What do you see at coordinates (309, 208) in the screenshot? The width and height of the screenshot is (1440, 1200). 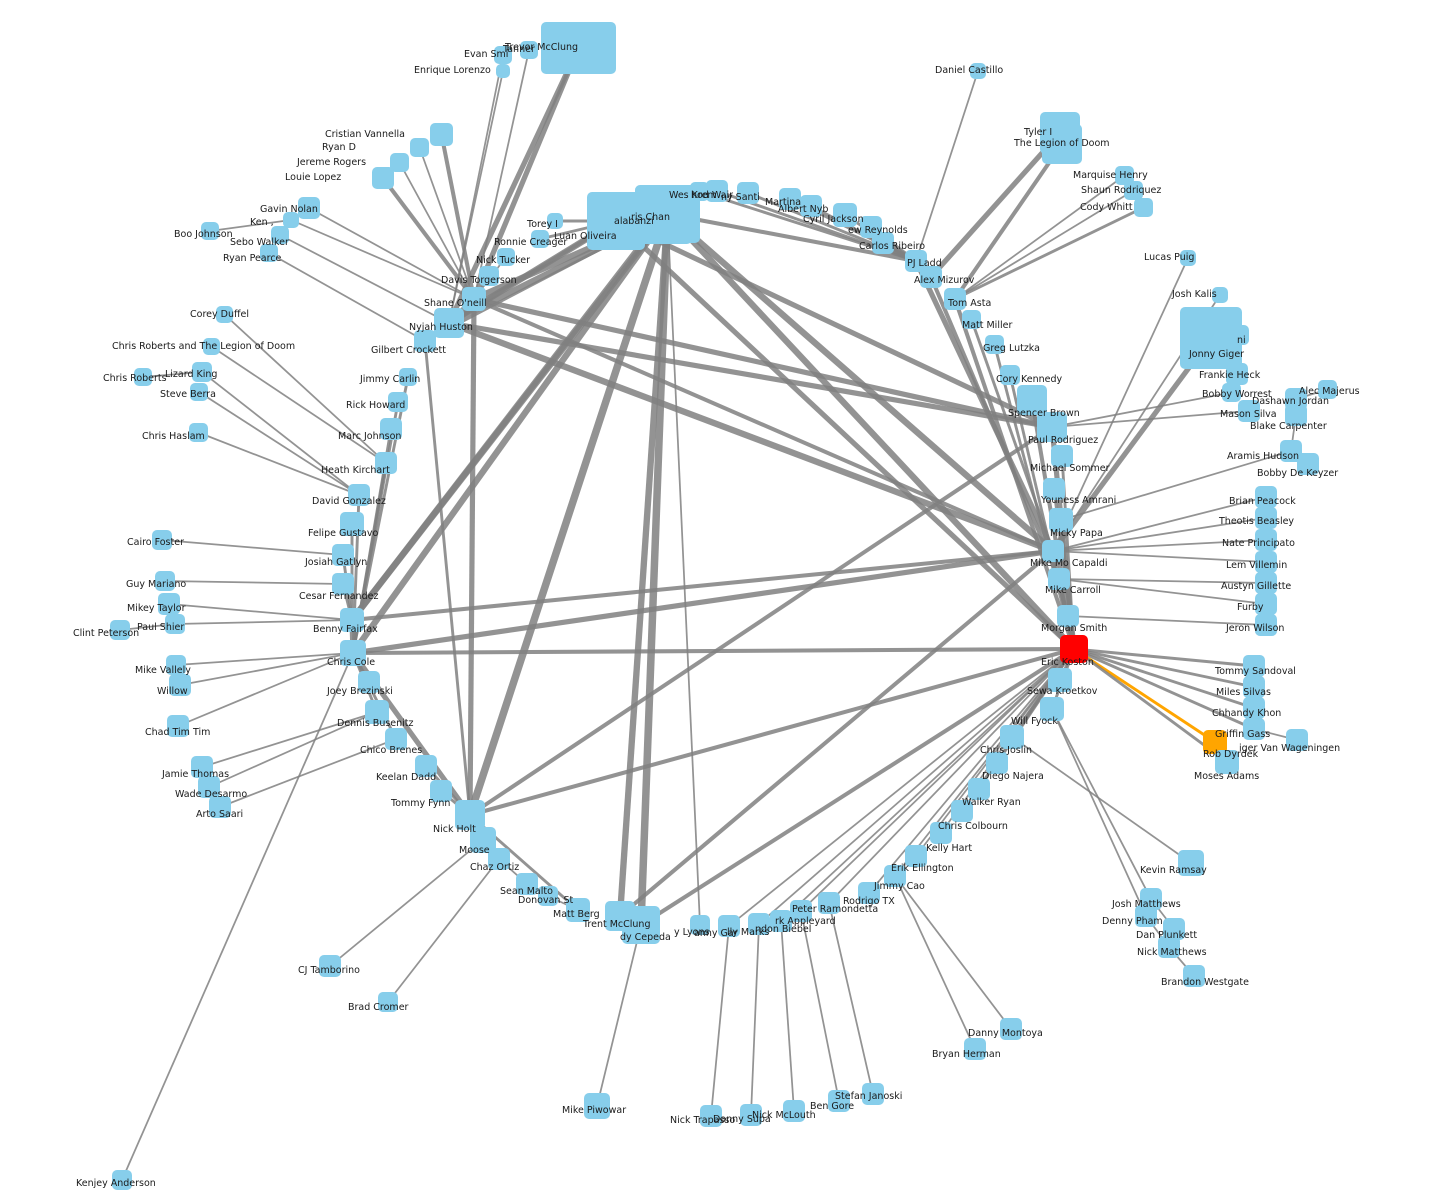 I see `graph-node-gavin-nolan` at bounding box center [309, 208].